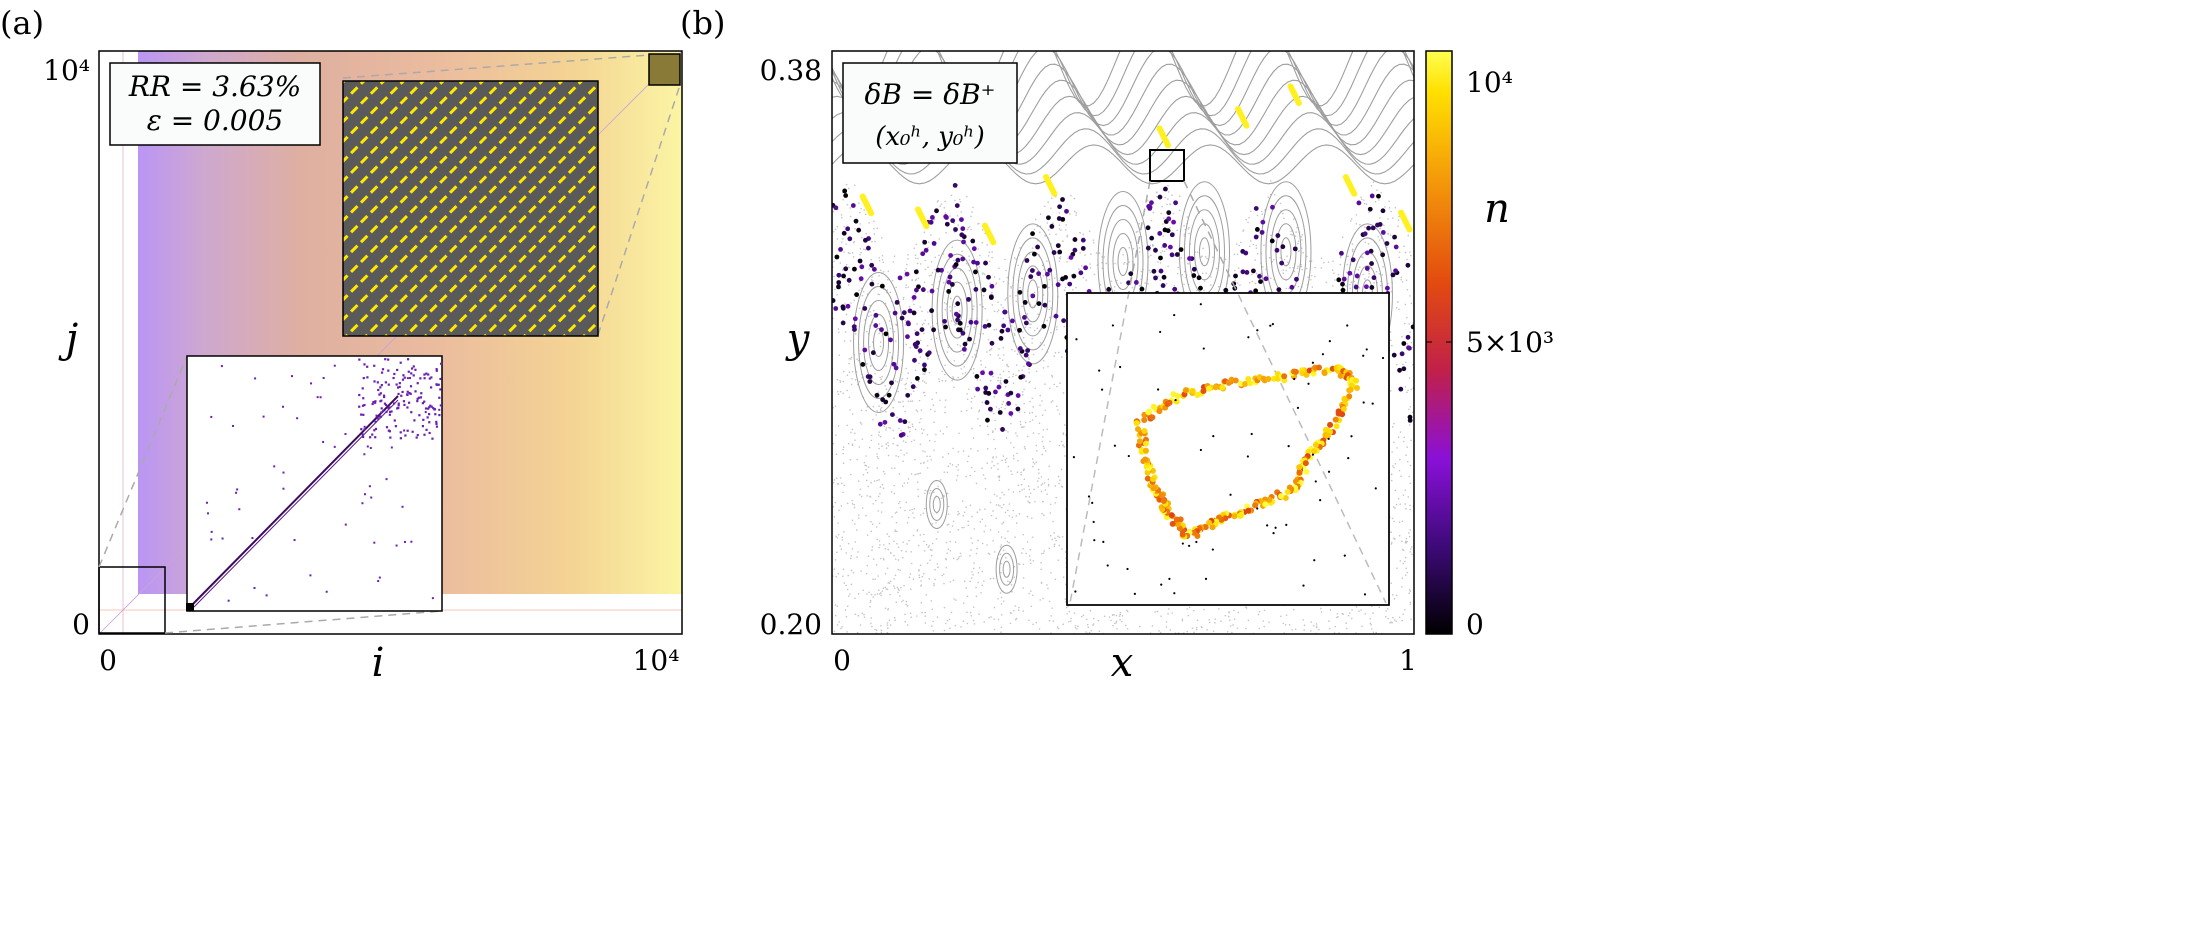 The image size is (2187, 948). Describe the element at coordinates (1123, 164) in the screenshot. I see `invariant-curve` at that location.